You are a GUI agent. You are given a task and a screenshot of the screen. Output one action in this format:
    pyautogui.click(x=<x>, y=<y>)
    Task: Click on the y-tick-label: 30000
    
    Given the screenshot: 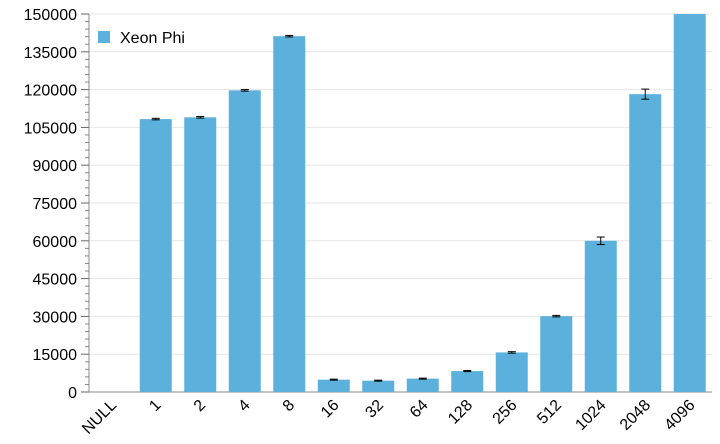 What is the action you would take?
    pyautogui.click(x=55, y=317)
    